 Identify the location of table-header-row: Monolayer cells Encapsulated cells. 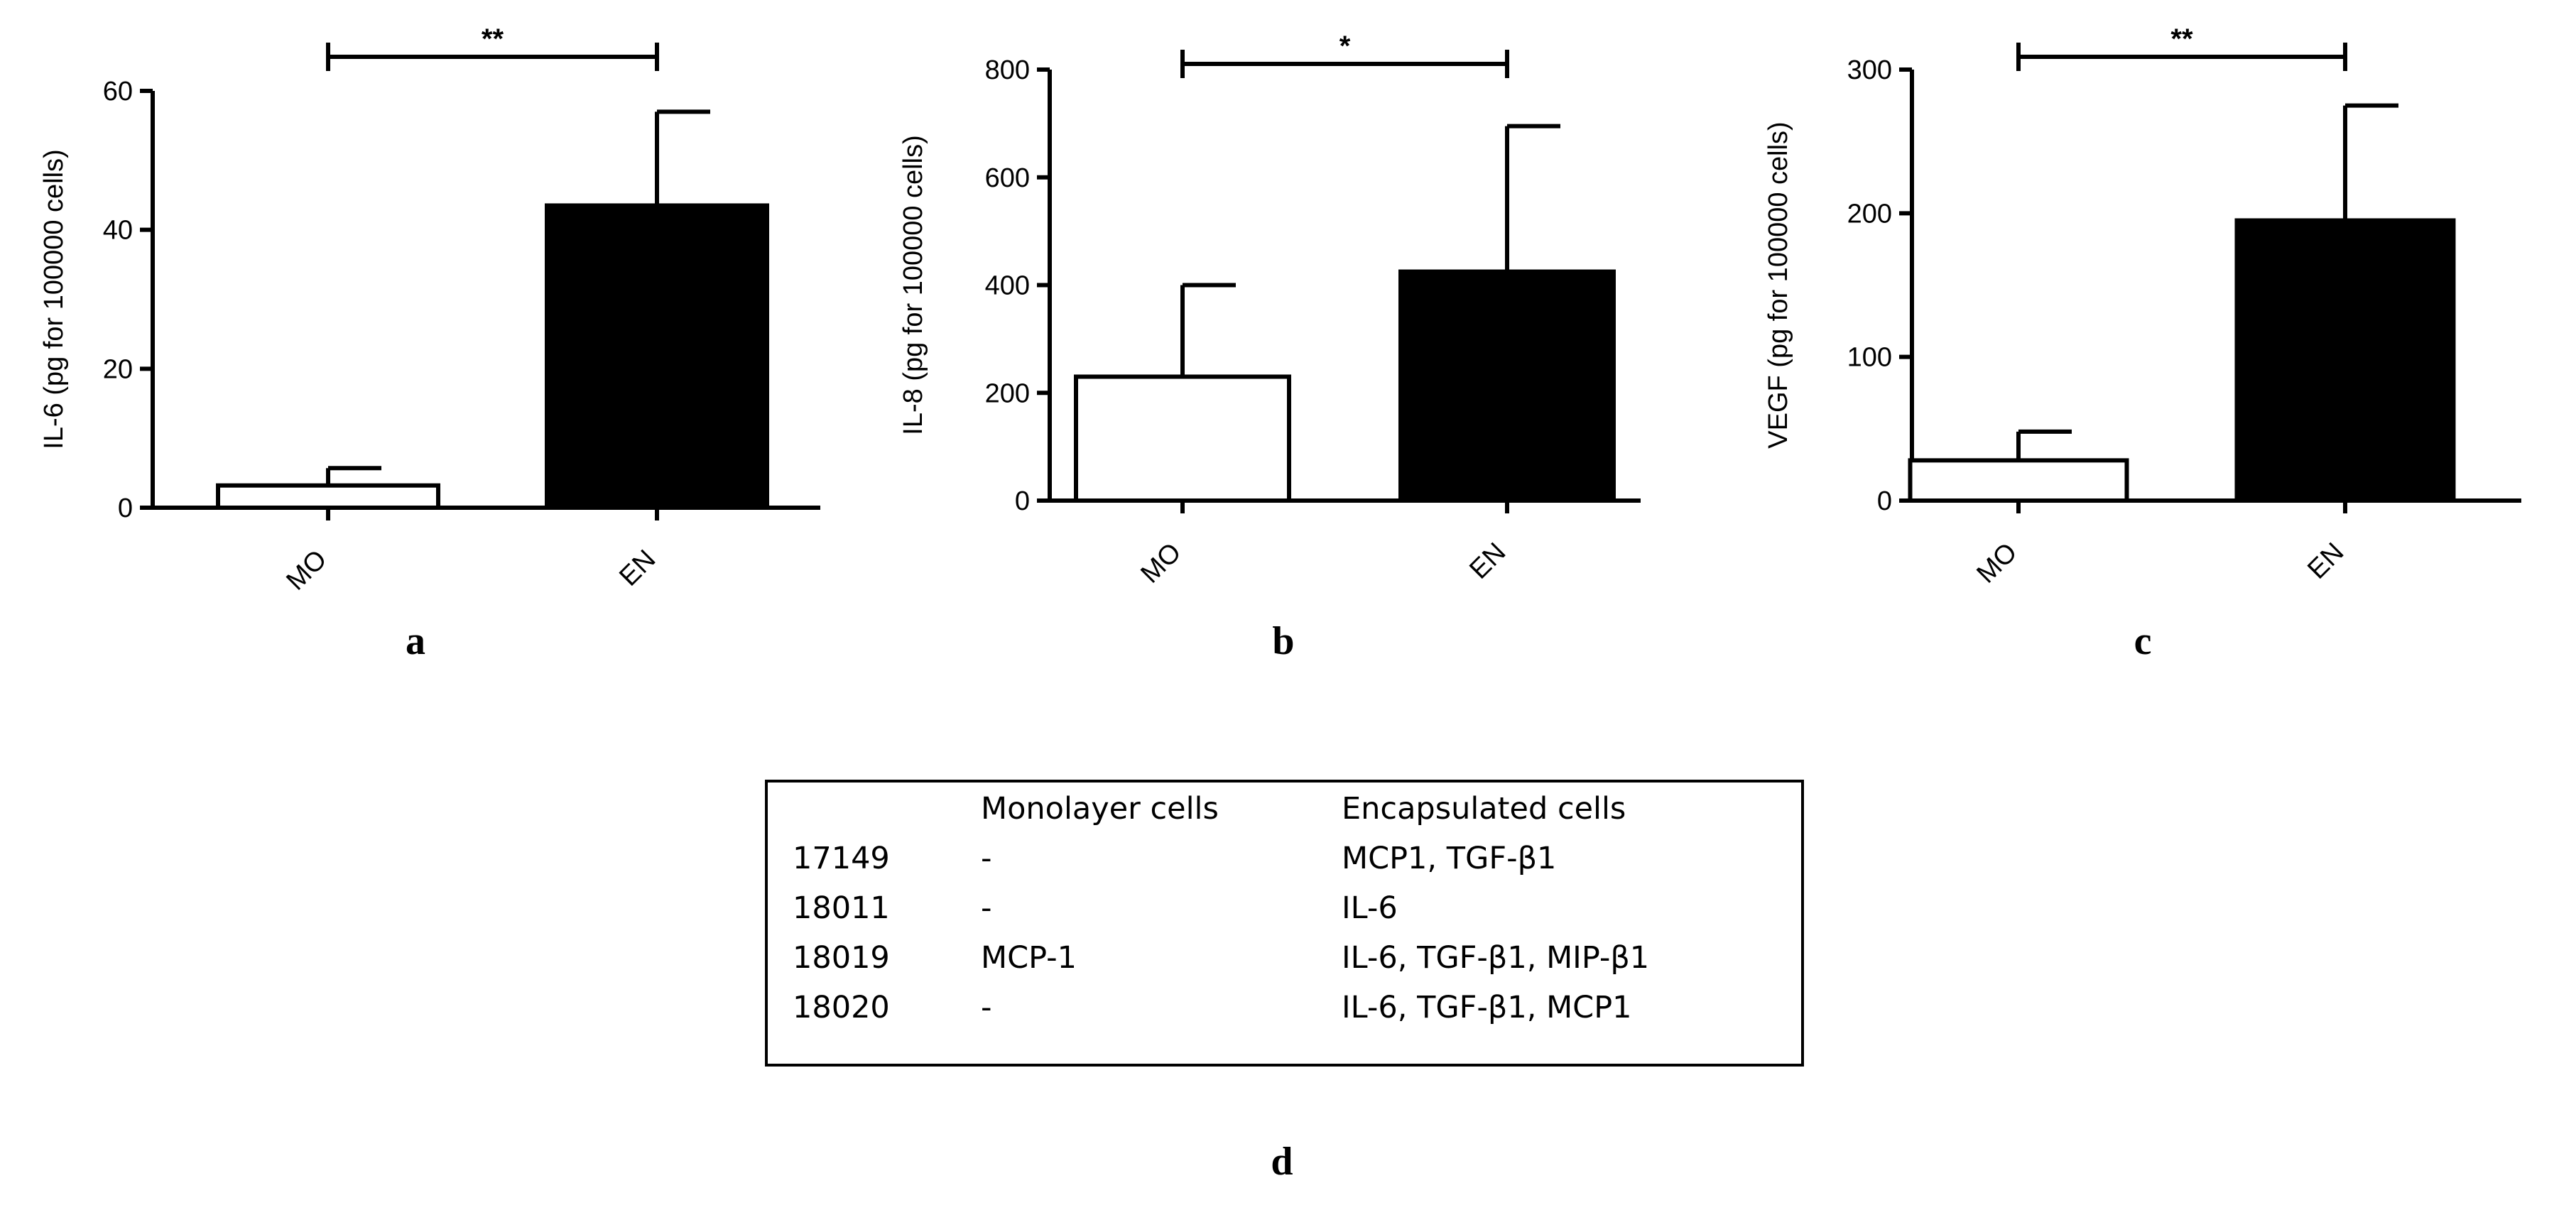
(1284, 810).